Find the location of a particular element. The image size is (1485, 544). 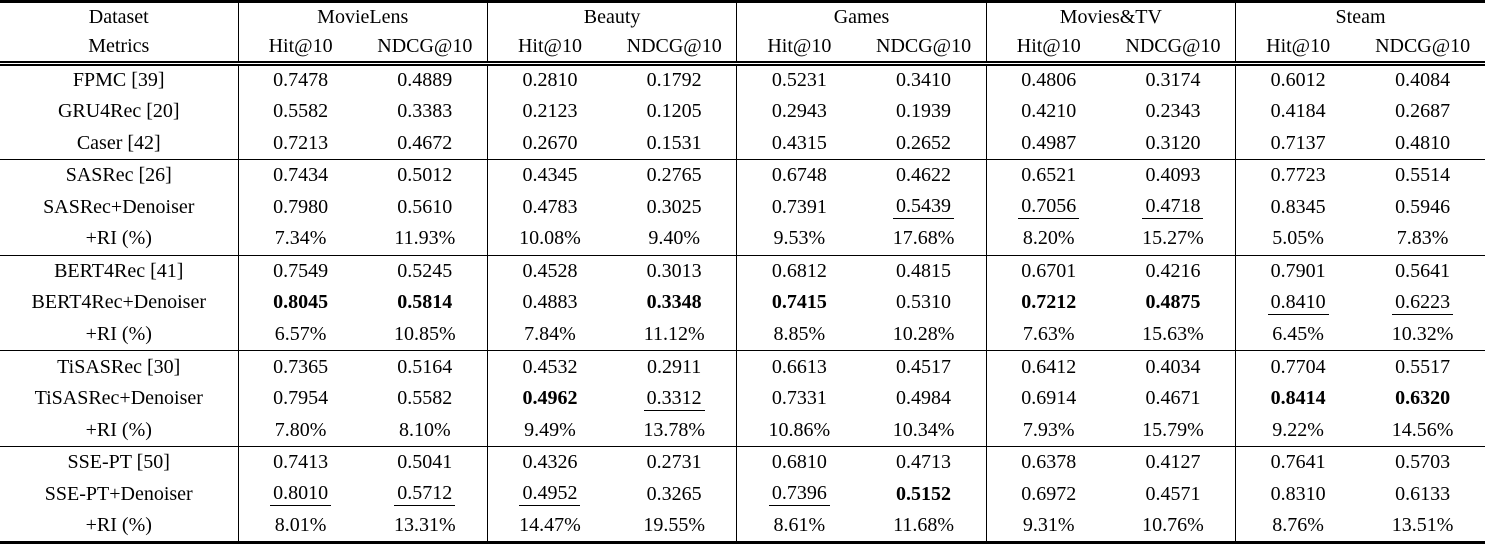

value-text: 0.4345 is located at coordinates (550, 174).